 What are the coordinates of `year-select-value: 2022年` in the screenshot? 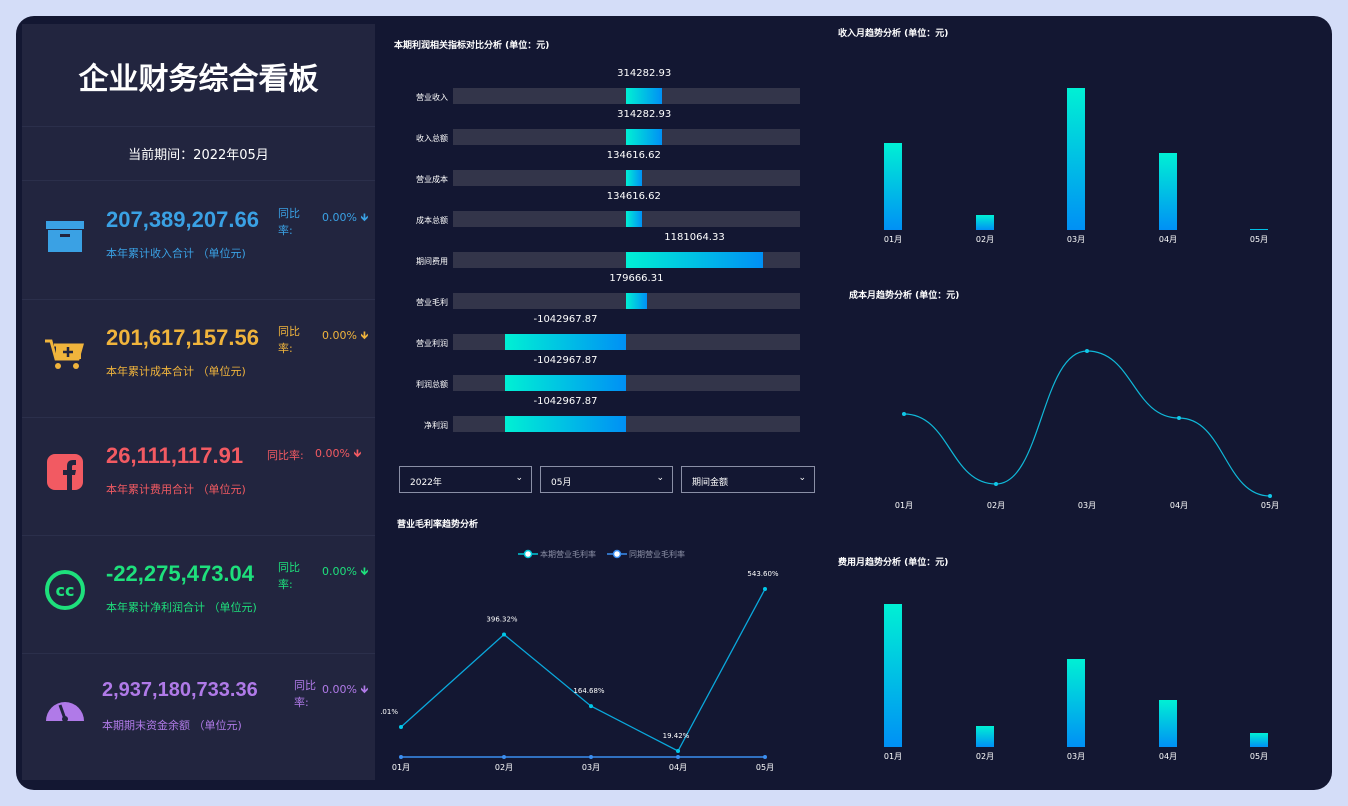 It's located at (426, 483).